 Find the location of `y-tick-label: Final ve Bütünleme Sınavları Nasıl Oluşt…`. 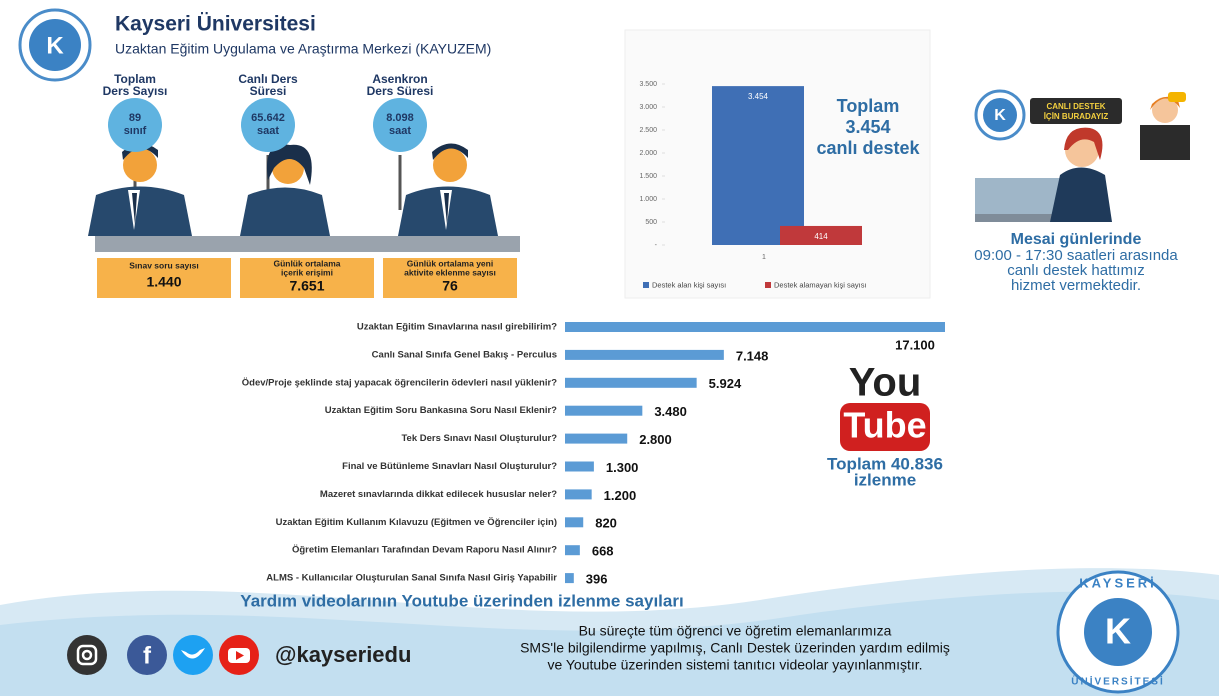

y-tick-label: Final ve Bütünleme Sınavları Nasıl Oluşt… is located at coordinates (449, 466).